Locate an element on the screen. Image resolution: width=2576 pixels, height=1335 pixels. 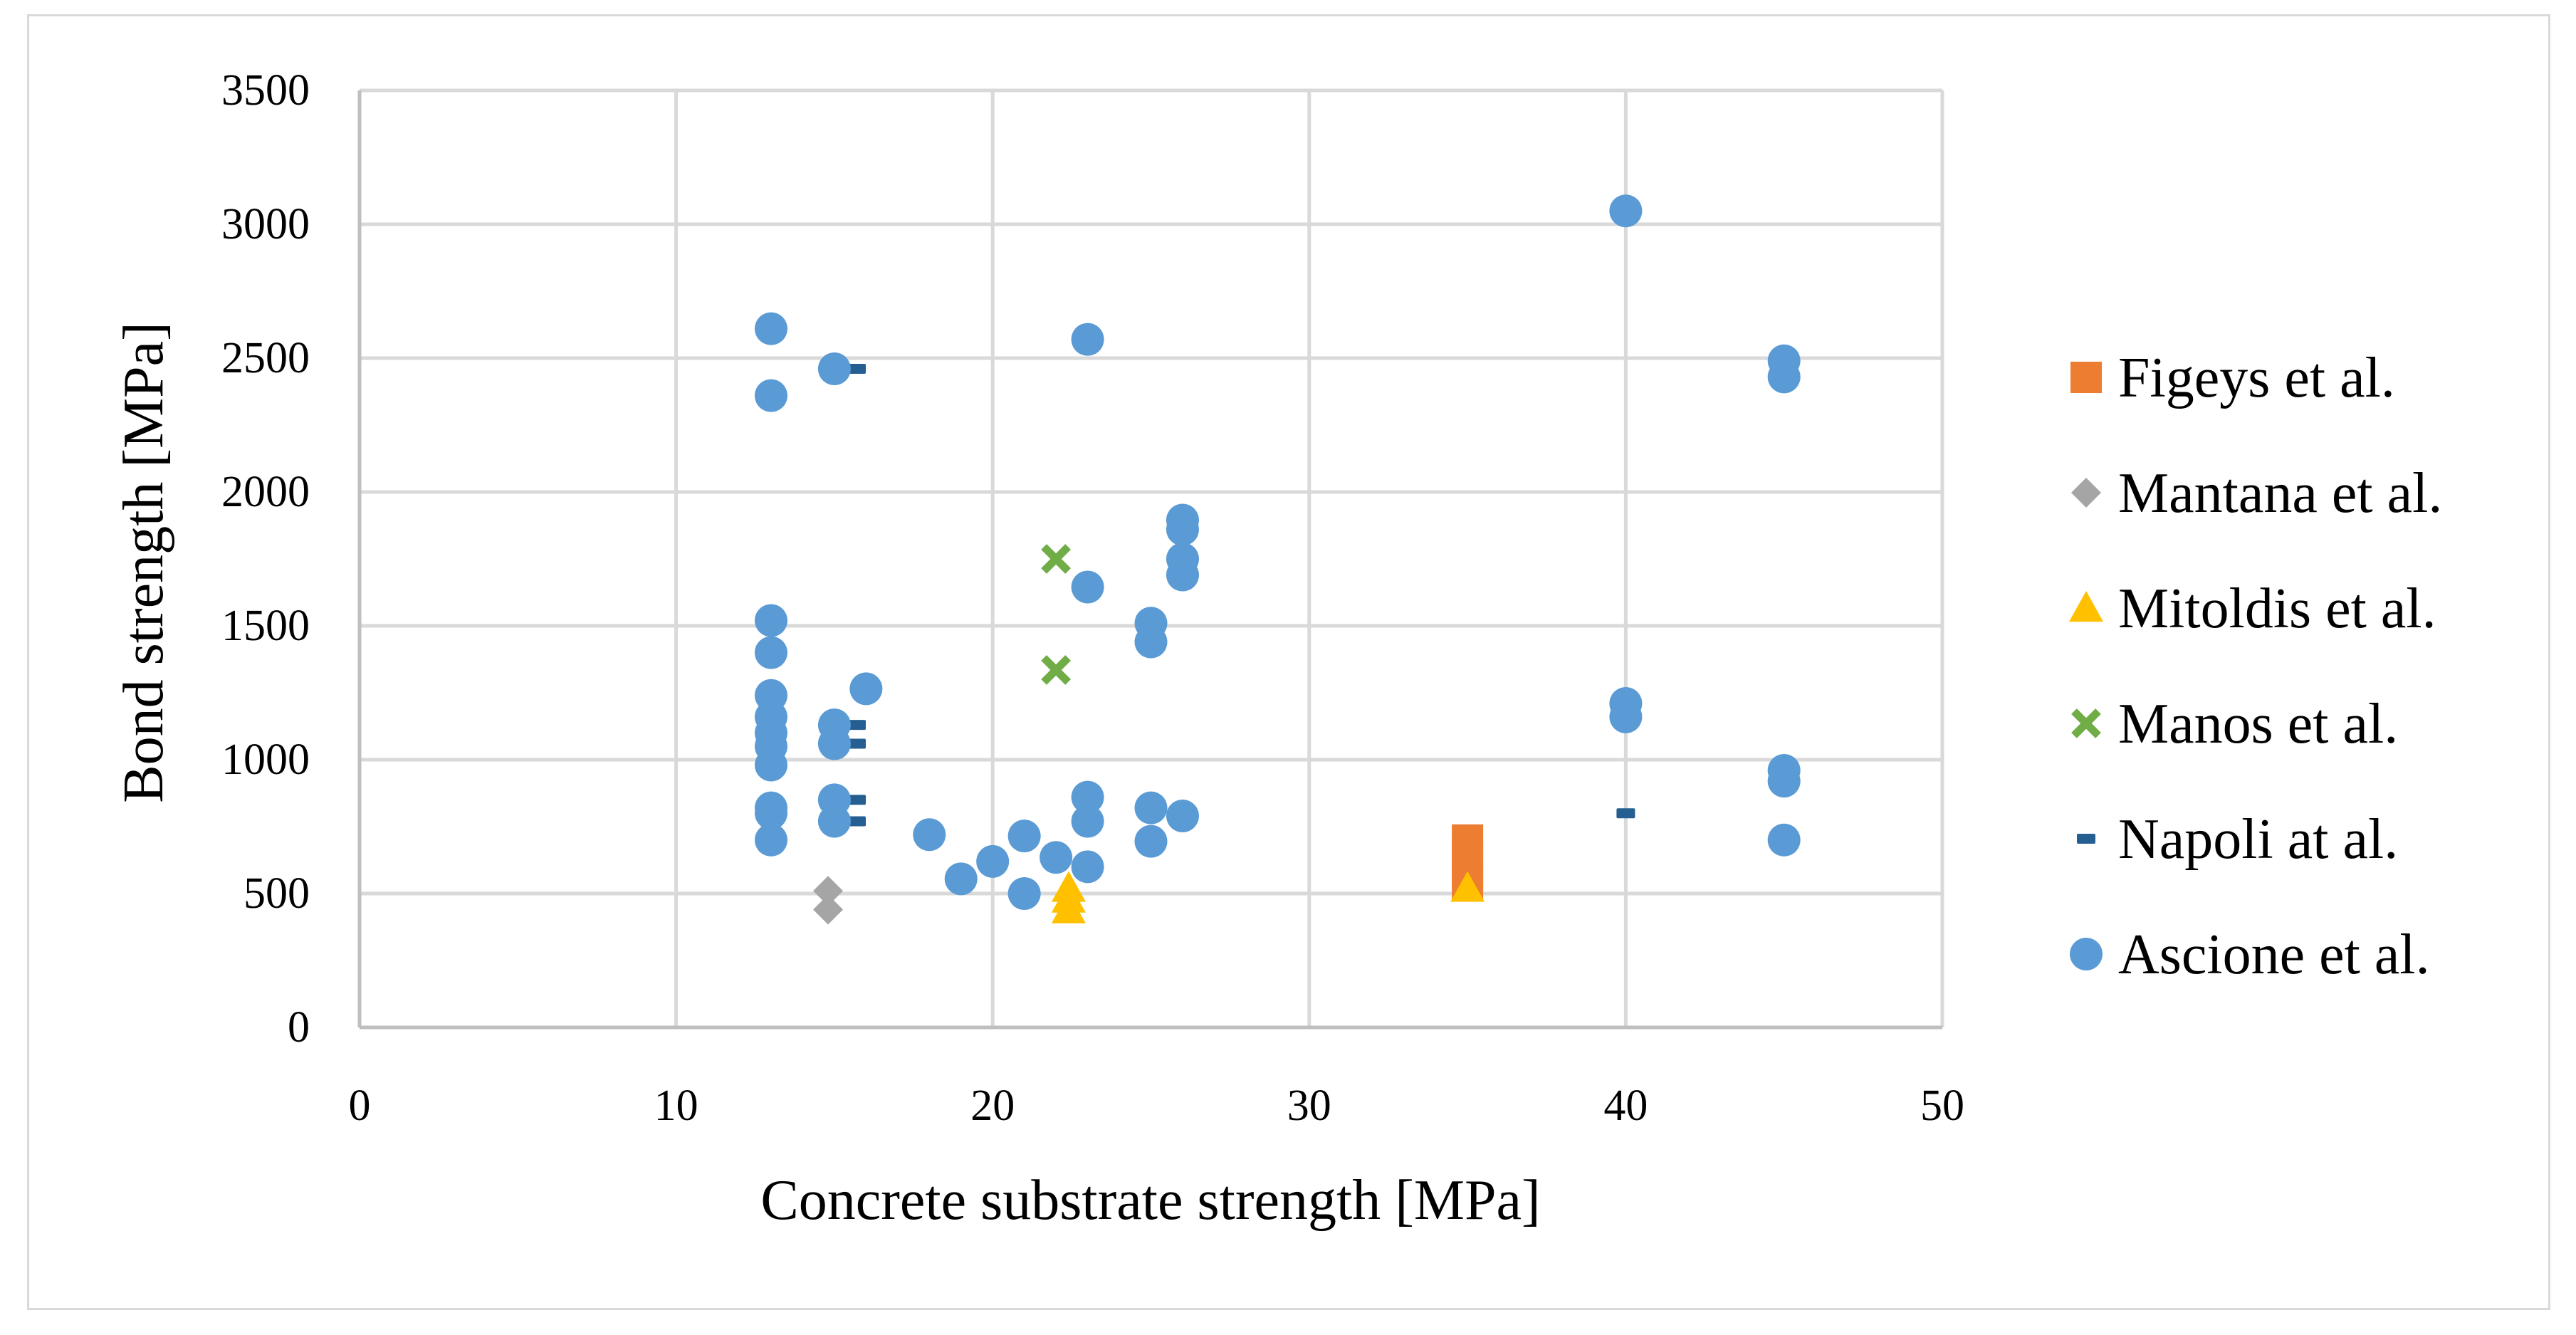
legend-label-mantana-et-al: Mantana et al. is located at coordinates (2280, 493).